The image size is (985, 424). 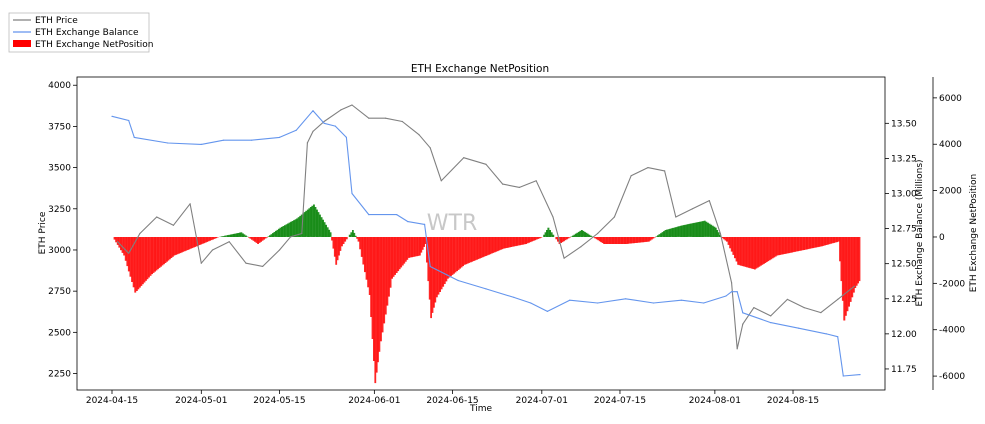 What do you see at coordinates (620, 401) in the screenshot?
I see `x-tick-label: 2024-07-15` at bounding box center [620, 401].